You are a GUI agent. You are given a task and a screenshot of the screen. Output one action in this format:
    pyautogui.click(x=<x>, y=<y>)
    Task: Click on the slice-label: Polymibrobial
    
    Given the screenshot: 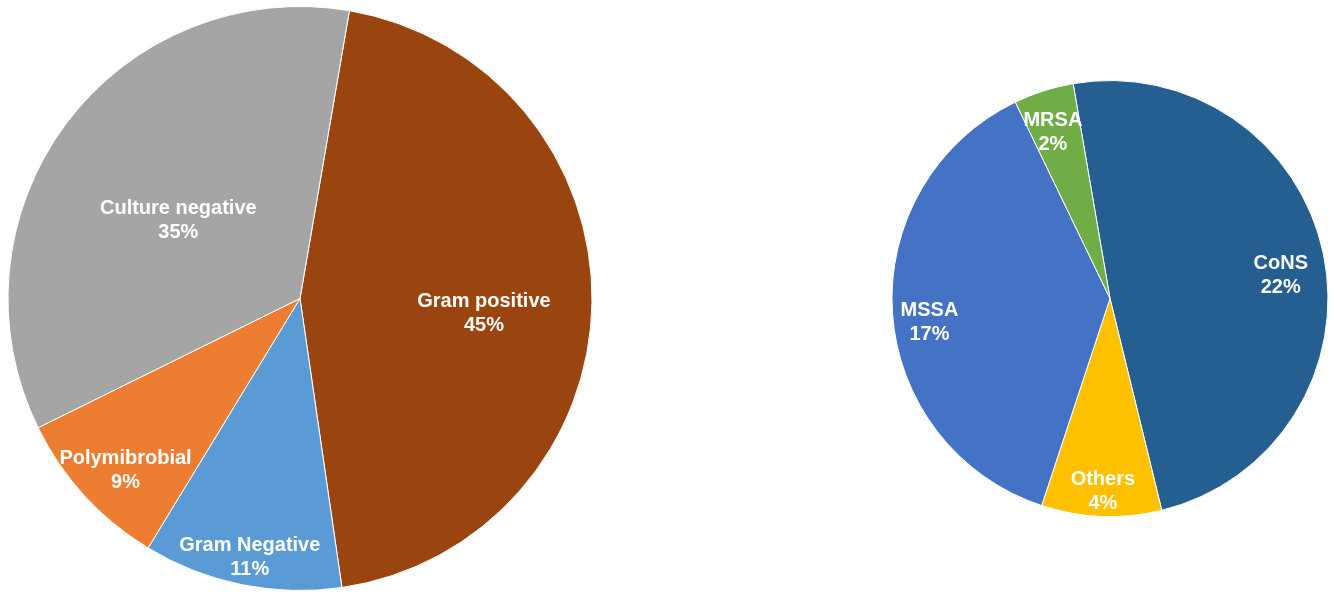 What is the action you would take?
    pyautogui.click(x=125, y=457)
    